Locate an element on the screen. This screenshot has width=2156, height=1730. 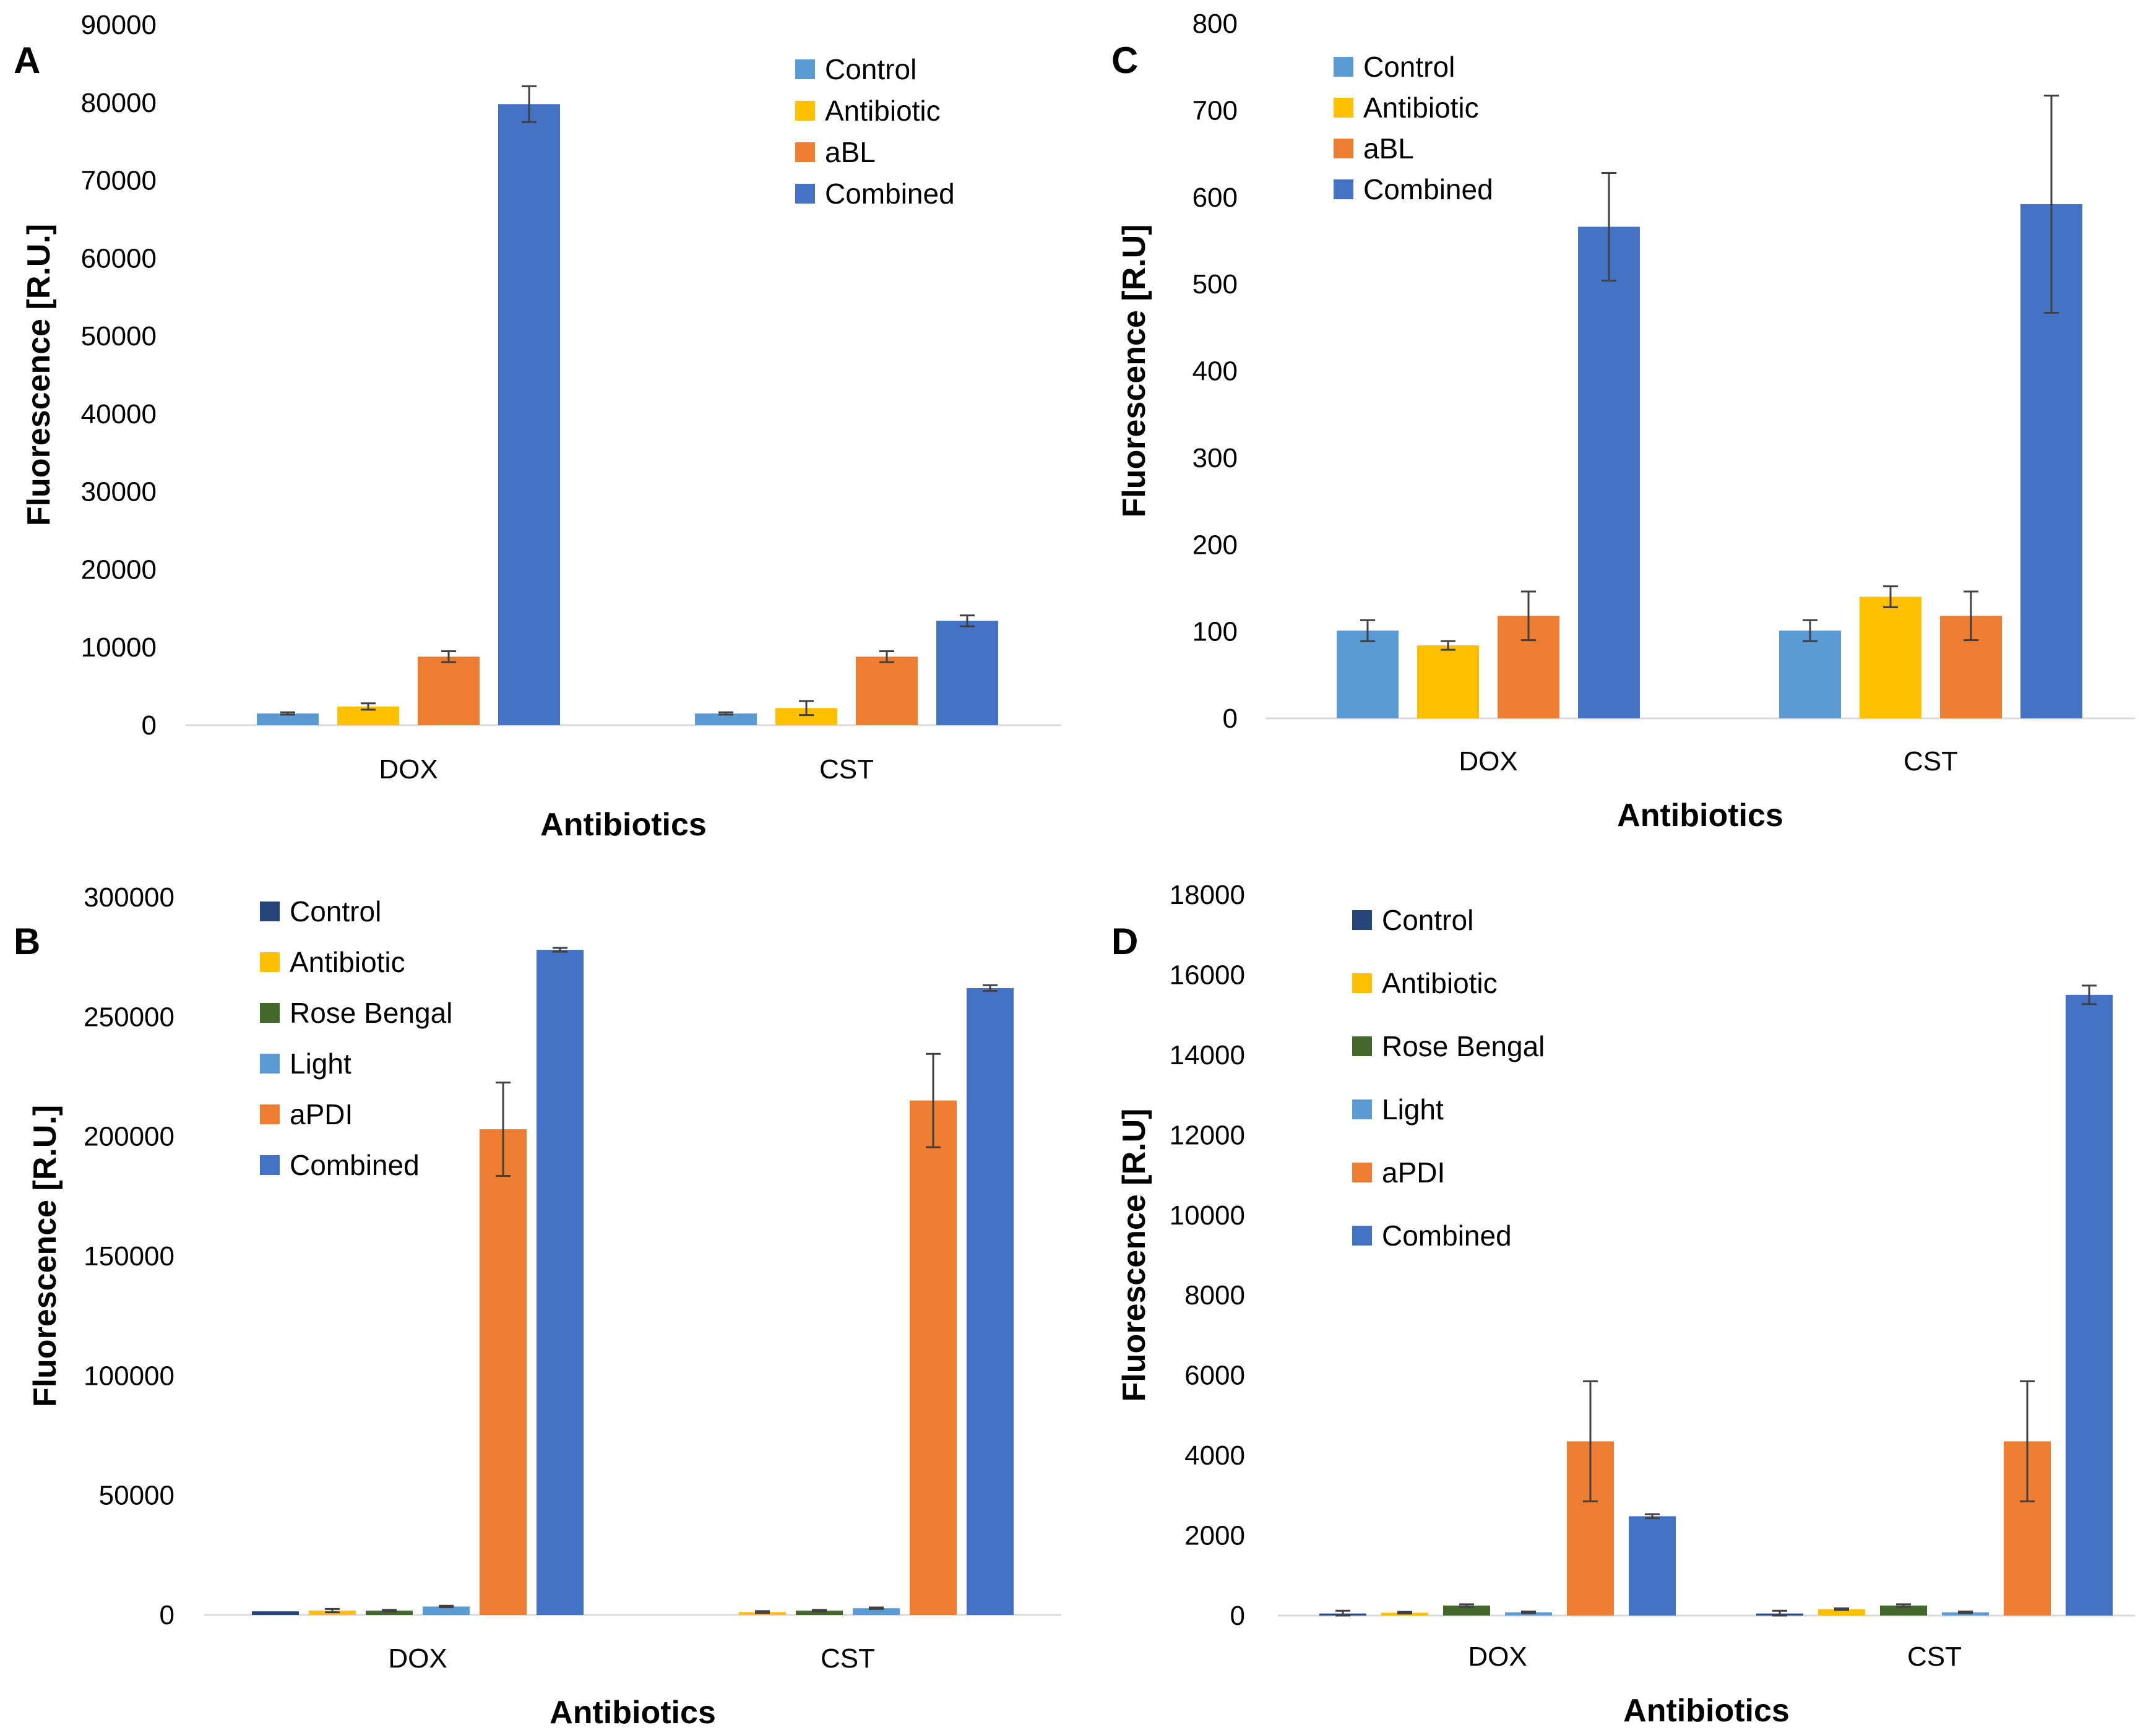
y-tick-label: 70000 is located at coordinates (119, 181).